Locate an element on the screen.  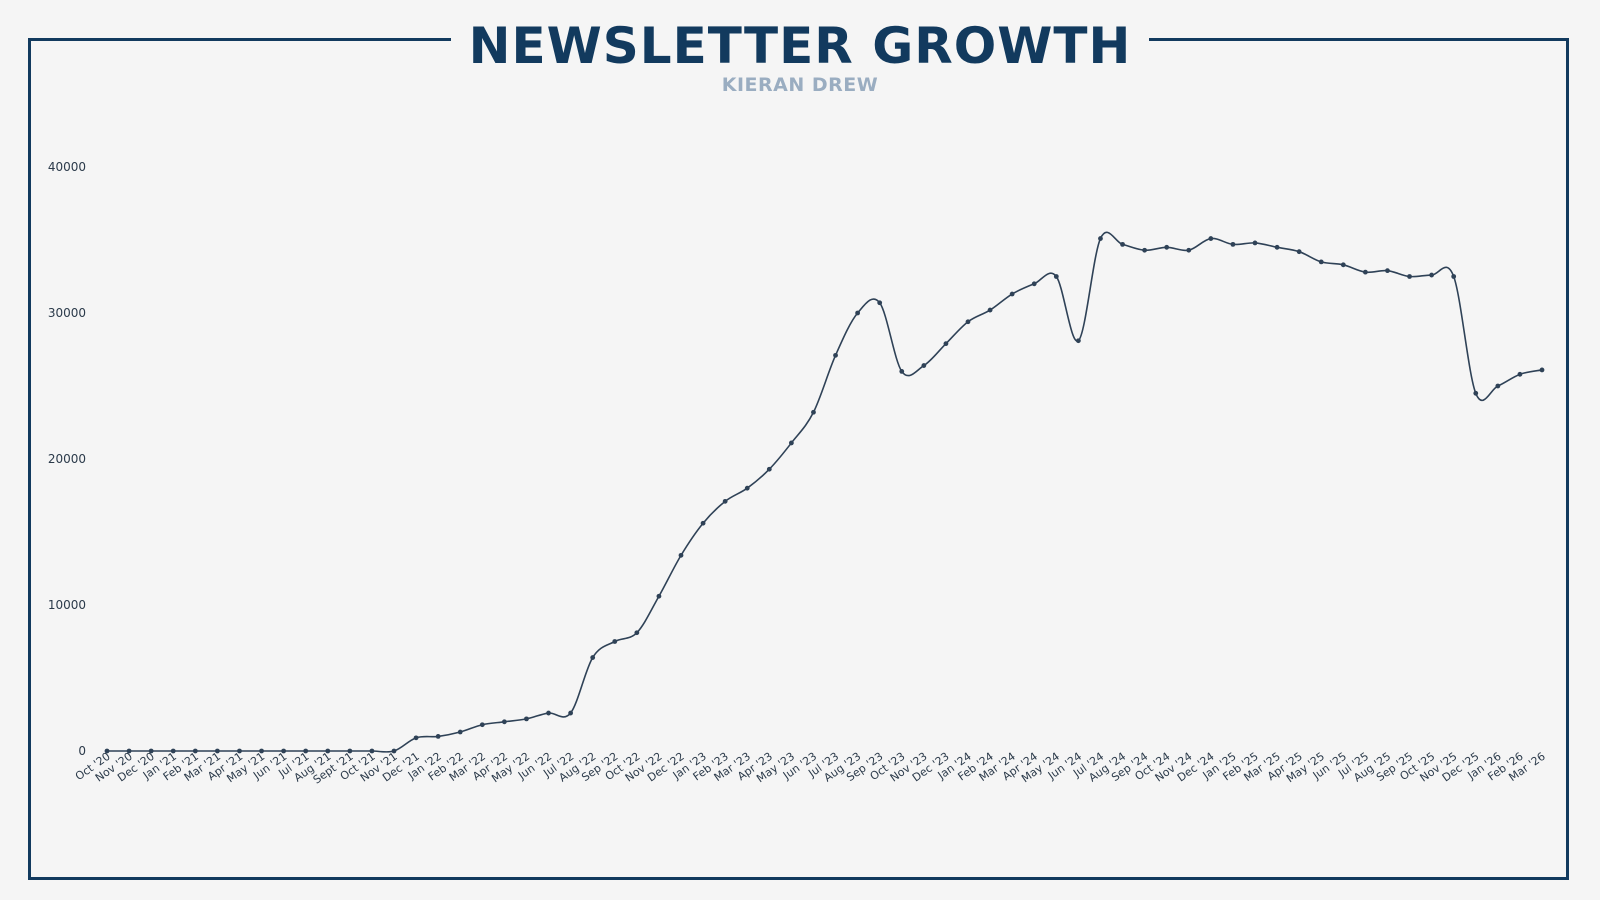
chart-subtitle: KIERAN DREW is located at coordinates (800, 85).